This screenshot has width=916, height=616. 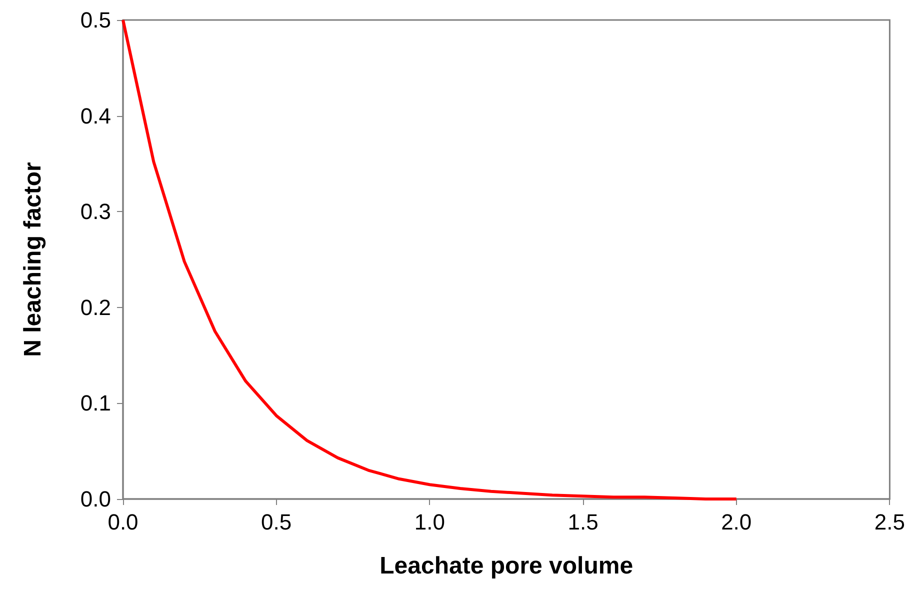 What do you see at coordinates (95, 20) in the screenshot?
I see `y-tick-label: 0.5` at bounding box center [95, 20].